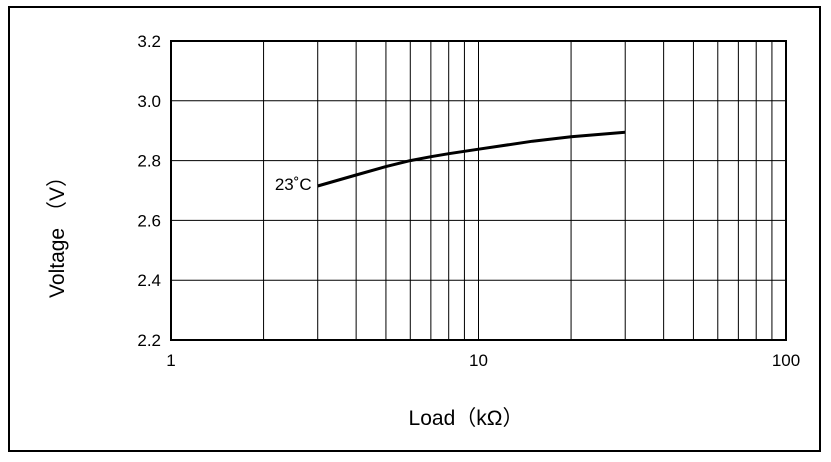 Image resolution: width=831 pixels, height=462 pixels. Describe the element at coordinates (149, 340) in the screenshot. I see `y-tick-label: 2.2` at that location.